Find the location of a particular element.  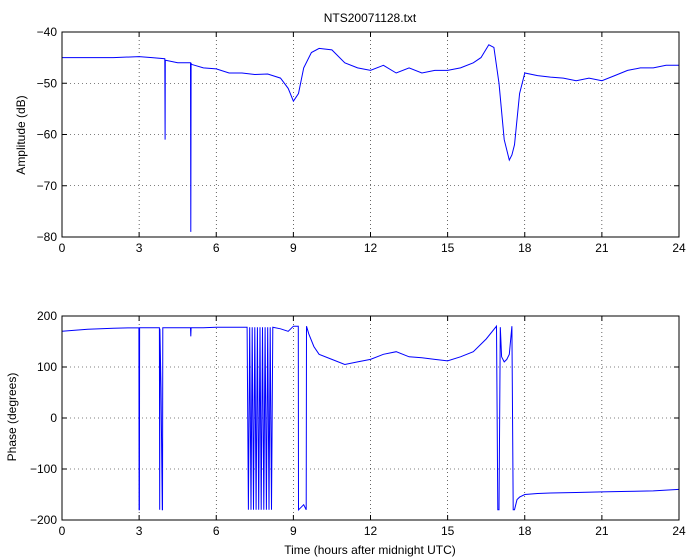

y-tick-label: −80 is located at coordinates (47, 237).